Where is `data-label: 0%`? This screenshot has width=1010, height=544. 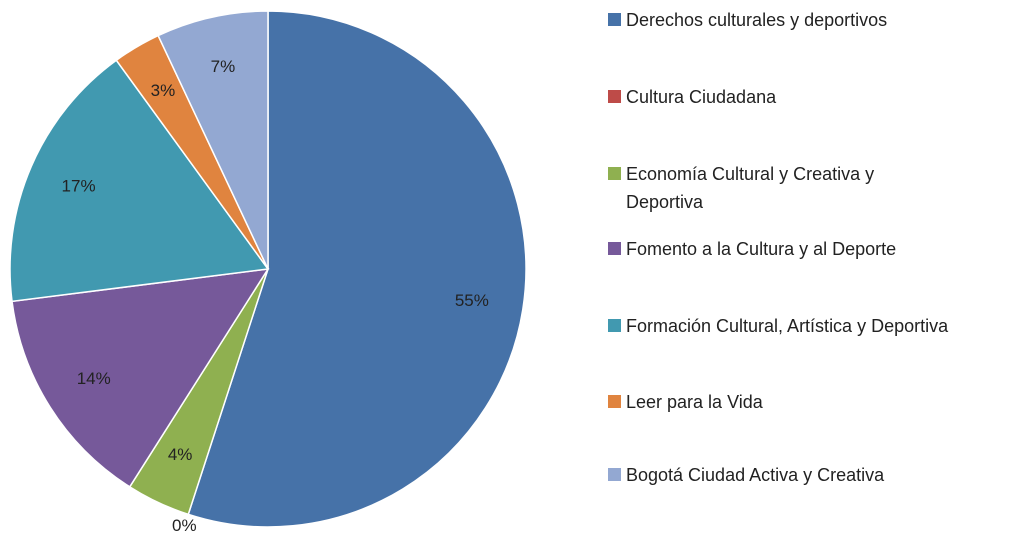
data-label: 0% is located at coordinates (184, 525).